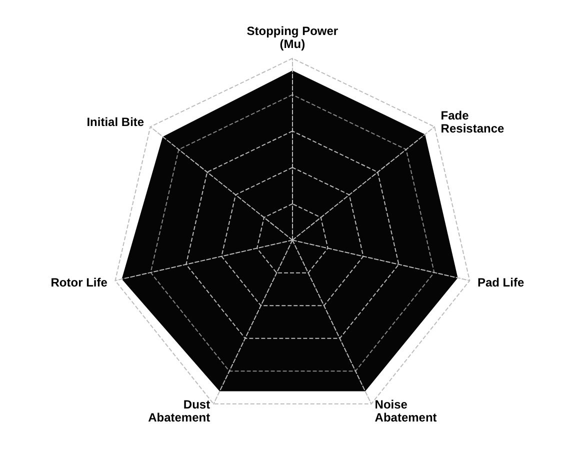 The image size is (563, 454). Describe the element at coordinates (472, 122) in the screenshot. I see `spoke-label: Fade Resistance` at that location.